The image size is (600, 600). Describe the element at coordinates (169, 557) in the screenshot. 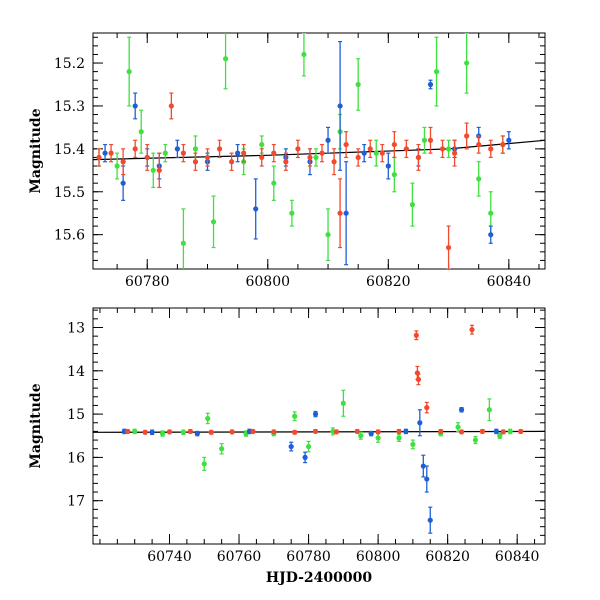

I see `bottom-x-tick-label: 60740` at that location.